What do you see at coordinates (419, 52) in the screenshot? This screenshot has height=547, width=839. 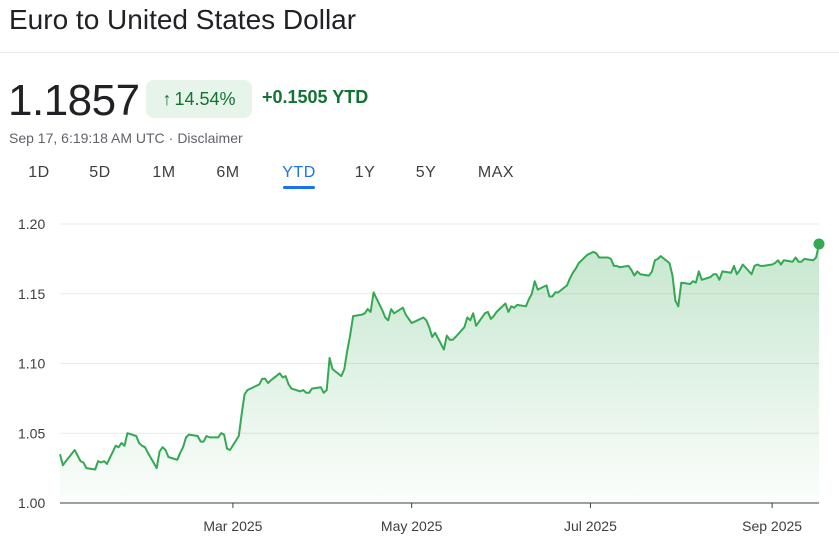 I see `header-divider` at bounding box center [419, 52].